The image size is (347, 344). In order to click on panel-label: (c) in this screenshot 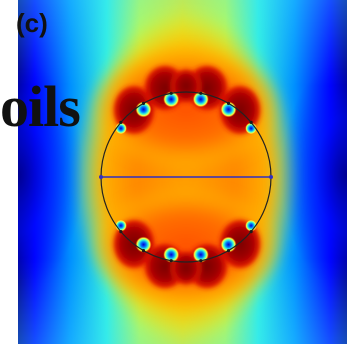, I will do `click(32, 23)`.